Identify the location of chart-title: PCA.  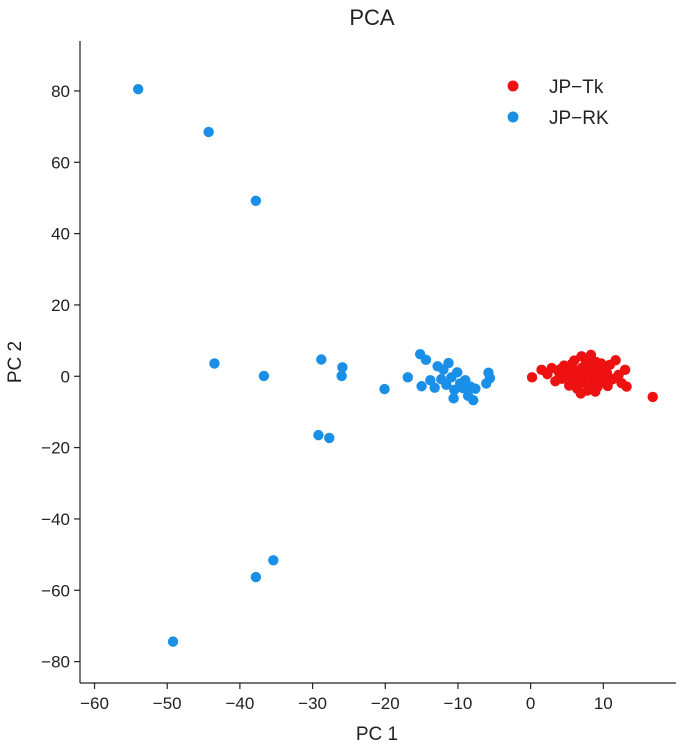
(372, 17).